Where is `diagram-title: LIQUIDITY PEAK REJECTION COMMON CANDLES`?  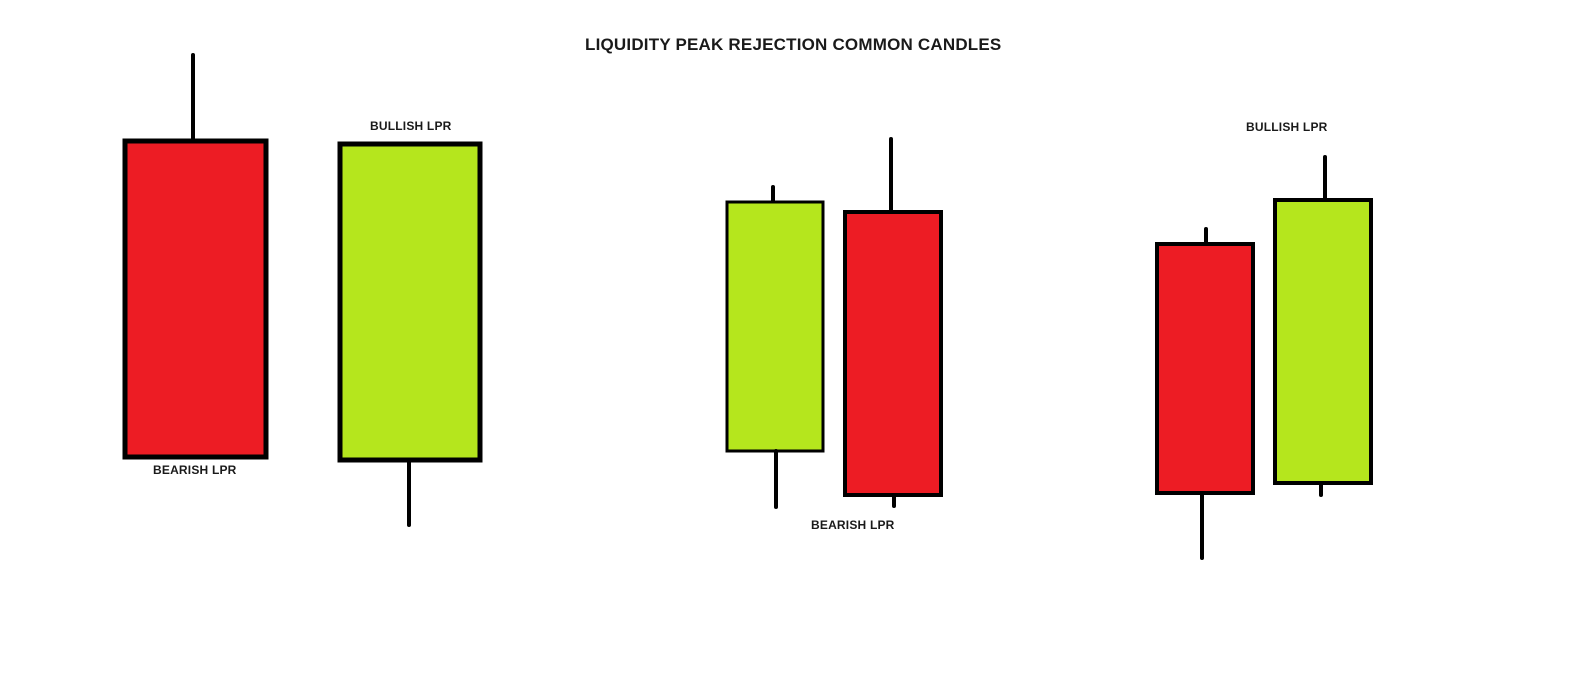 diagram-title: LIQUIDITY PEAK REJECTION COMMON CANDLES is located at coordinates (793, 44).